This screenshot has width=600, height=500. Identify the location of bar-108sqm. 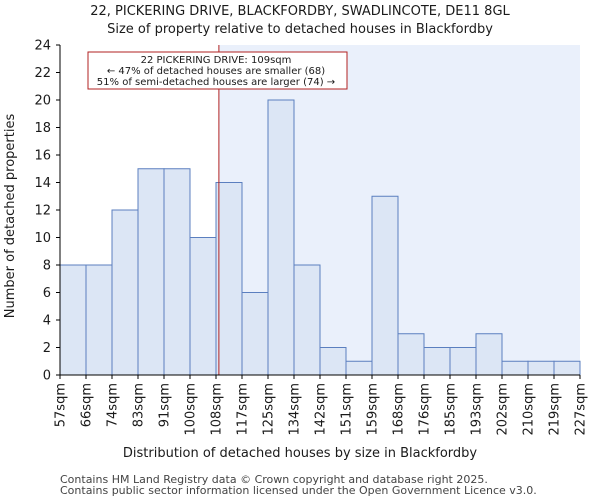
(229, 279).